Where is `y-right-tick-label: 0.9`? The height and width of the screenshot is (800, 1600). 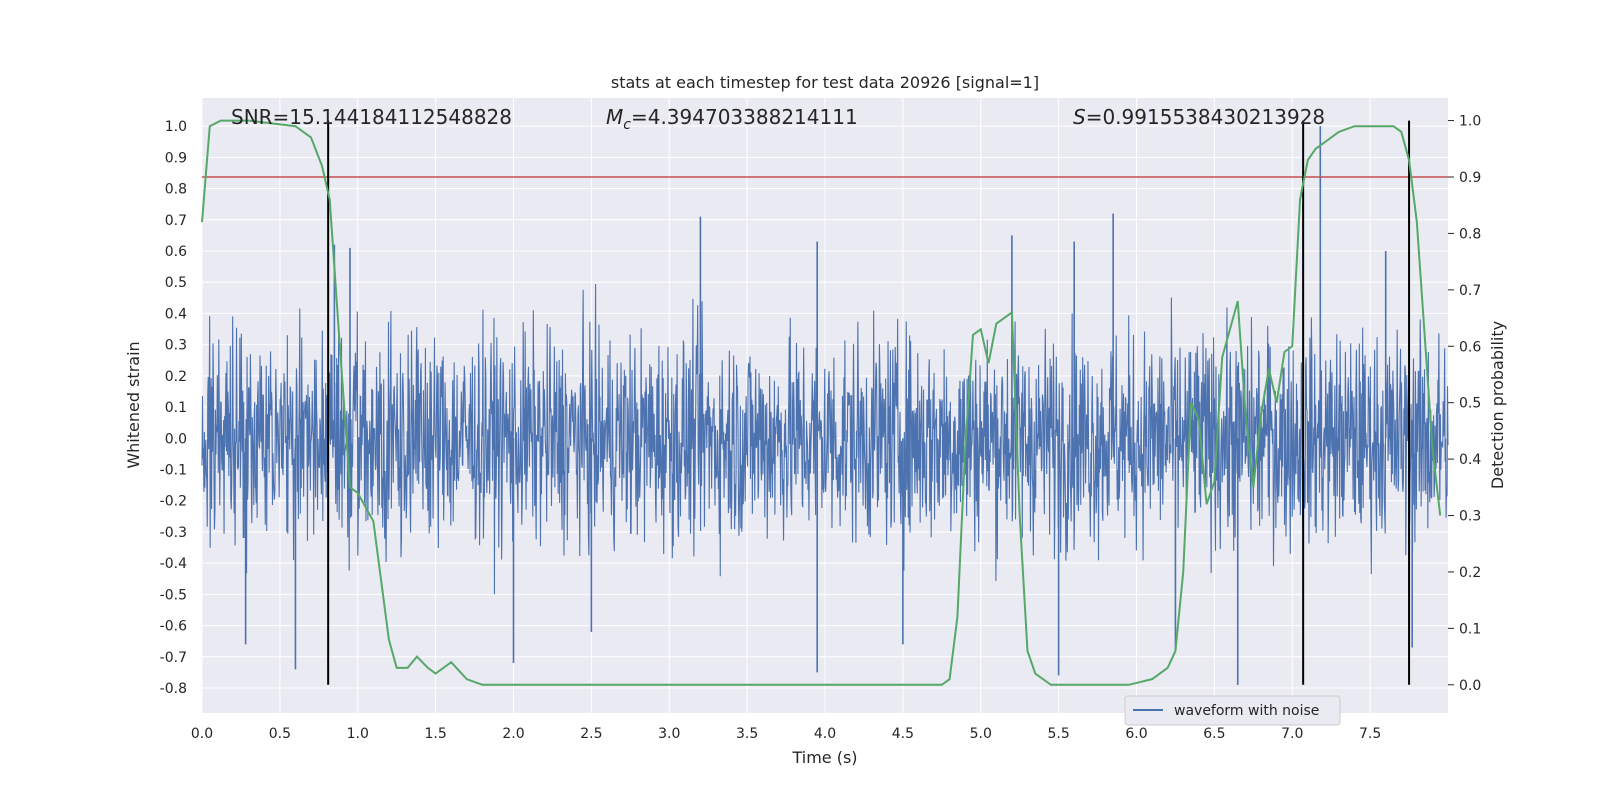
y-right-tick-label: 0.9 is located at coordinates (1470, 178).